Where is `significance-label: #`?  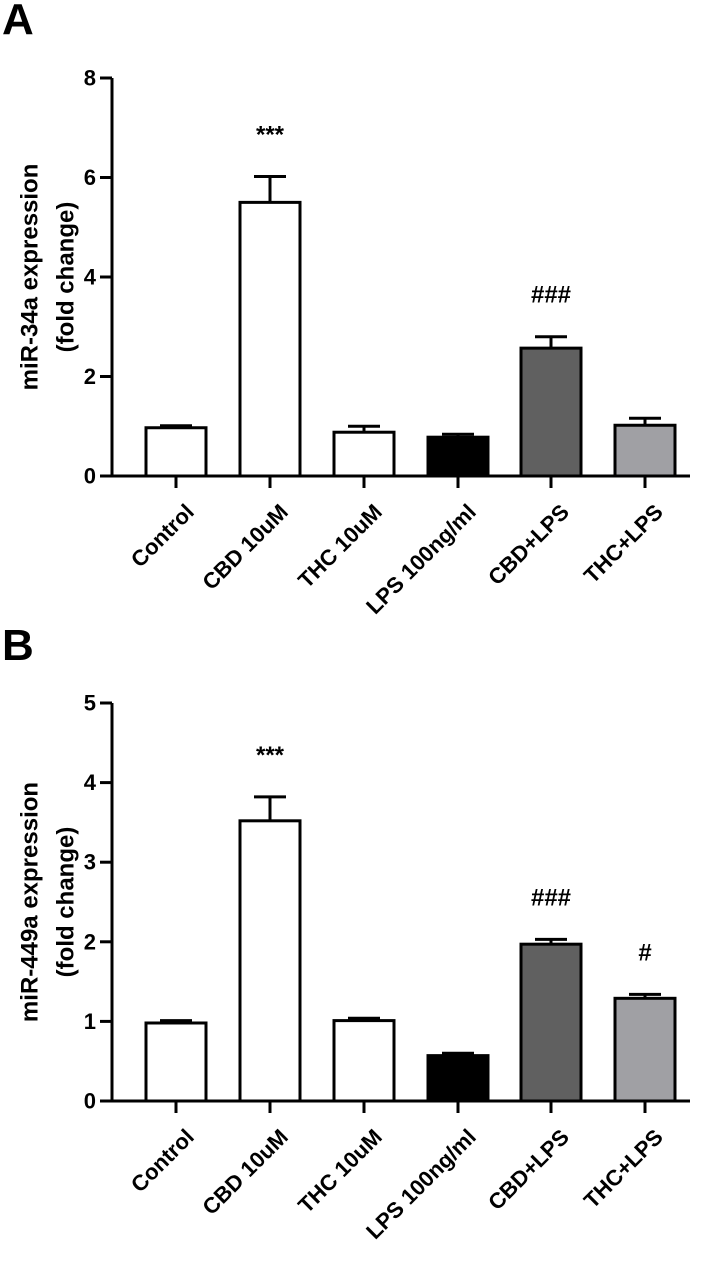
significance-label: # is located at coordinates (644, 952).